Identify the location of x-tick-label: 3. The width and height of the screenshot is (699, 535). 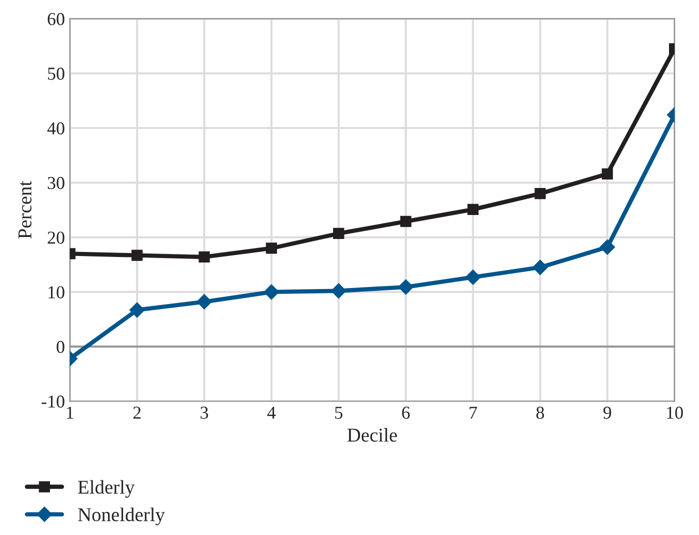
(204, 412).